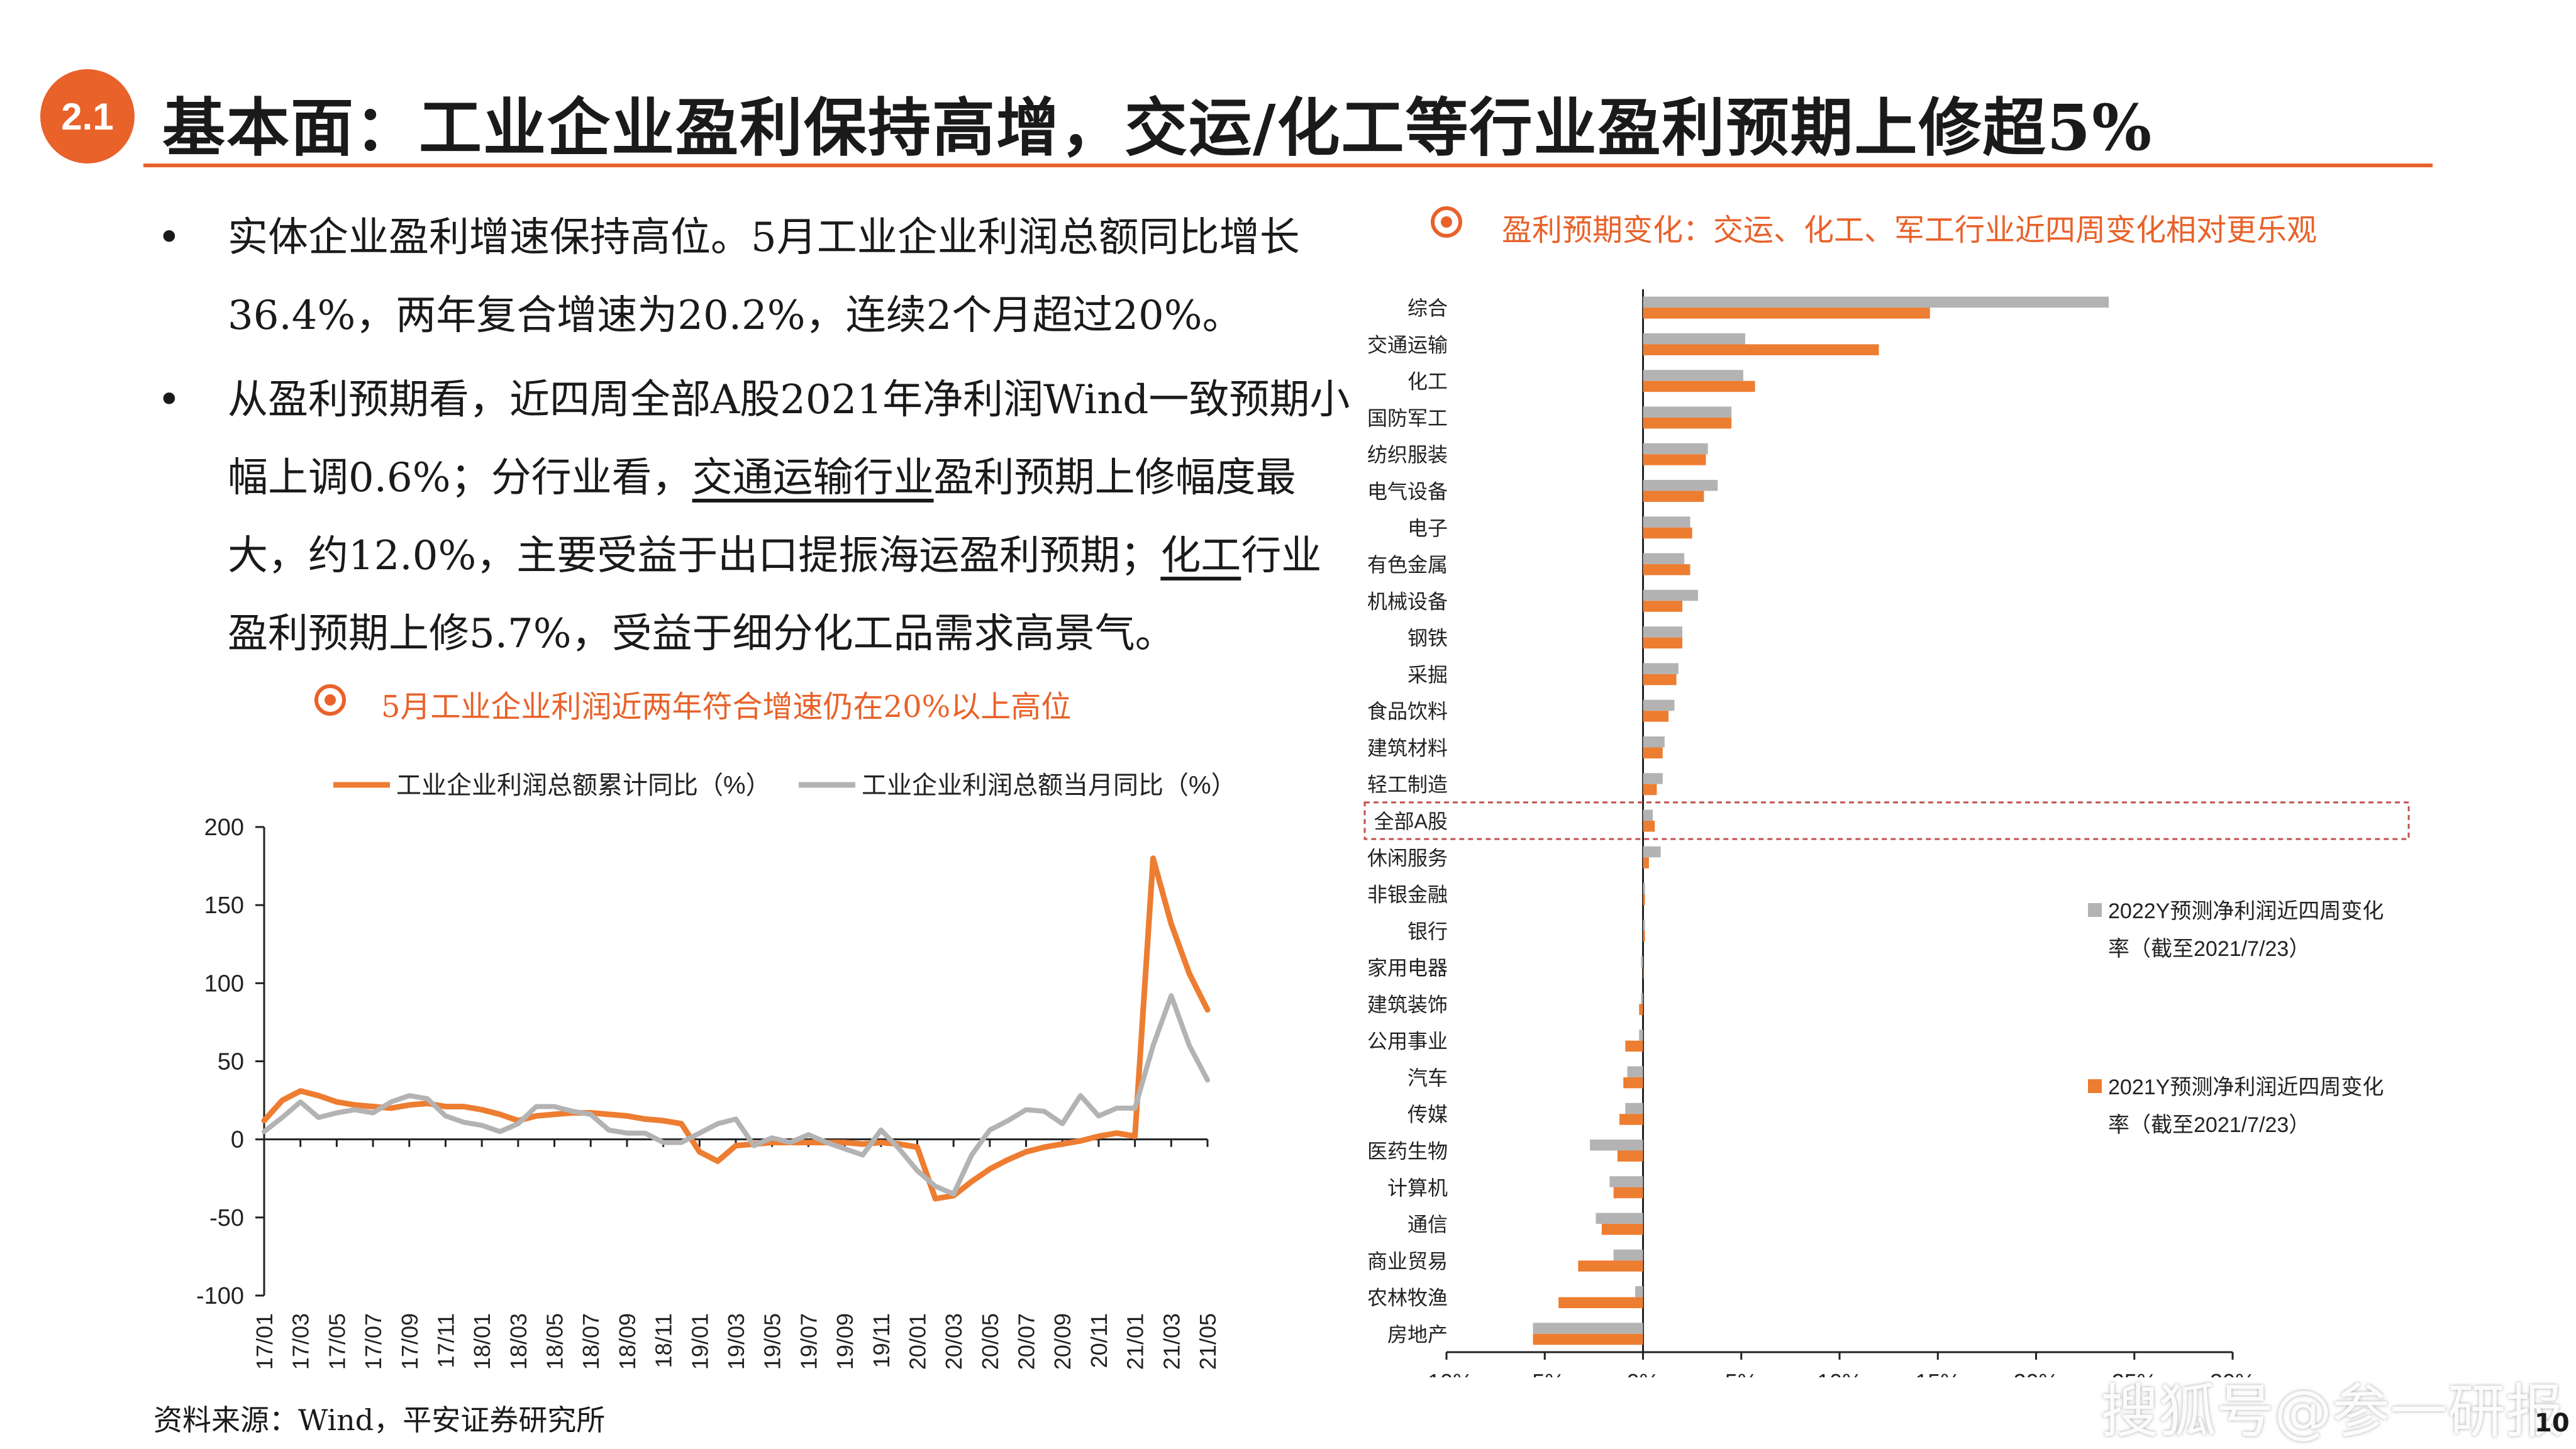  What do you see at coordinates (1407, 858) in the screenshot?
I see `category-label: 休闲服务` at bounding box center [1407, 858].